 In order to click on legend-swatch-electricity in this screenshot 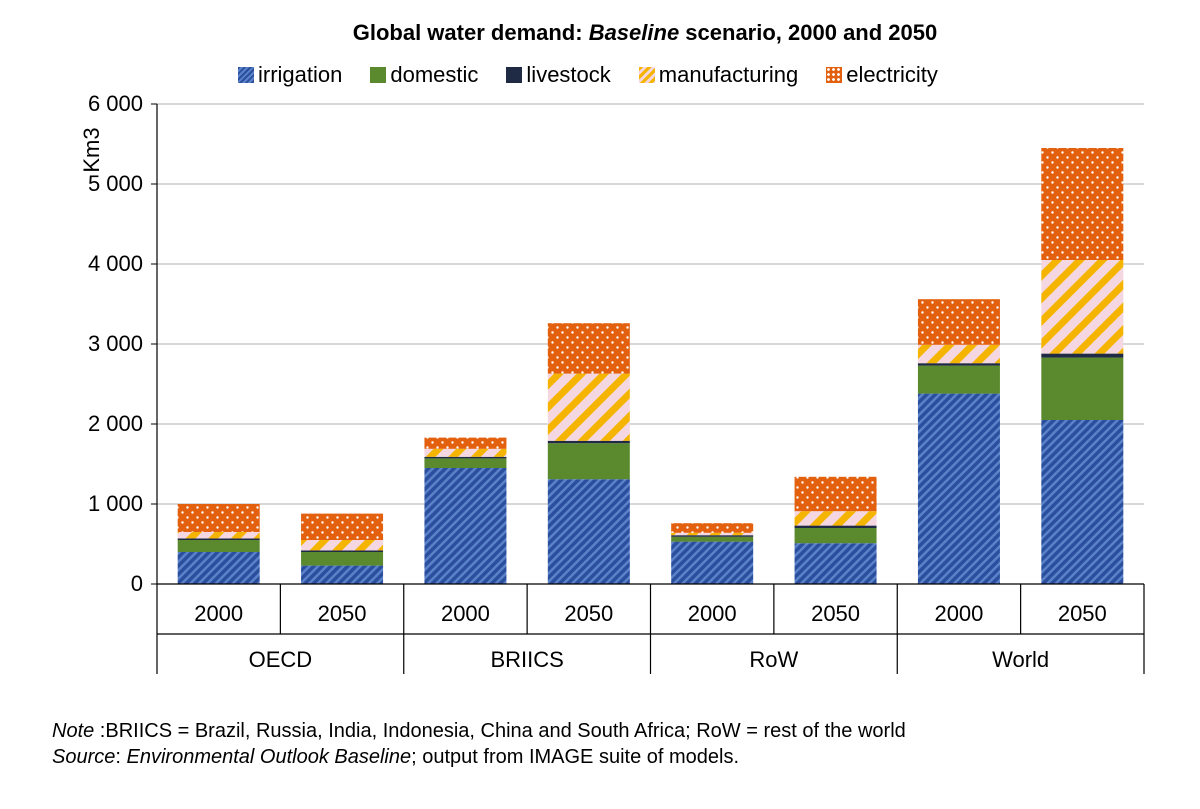, I will do `click(834, 75)`.